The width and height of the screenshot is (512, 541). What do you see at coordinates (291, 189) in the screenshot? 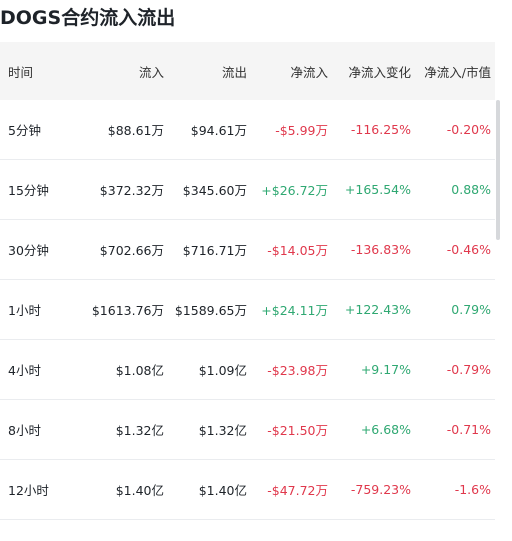
I see `cell: +$26.72万` at bounding box center [291, 189].